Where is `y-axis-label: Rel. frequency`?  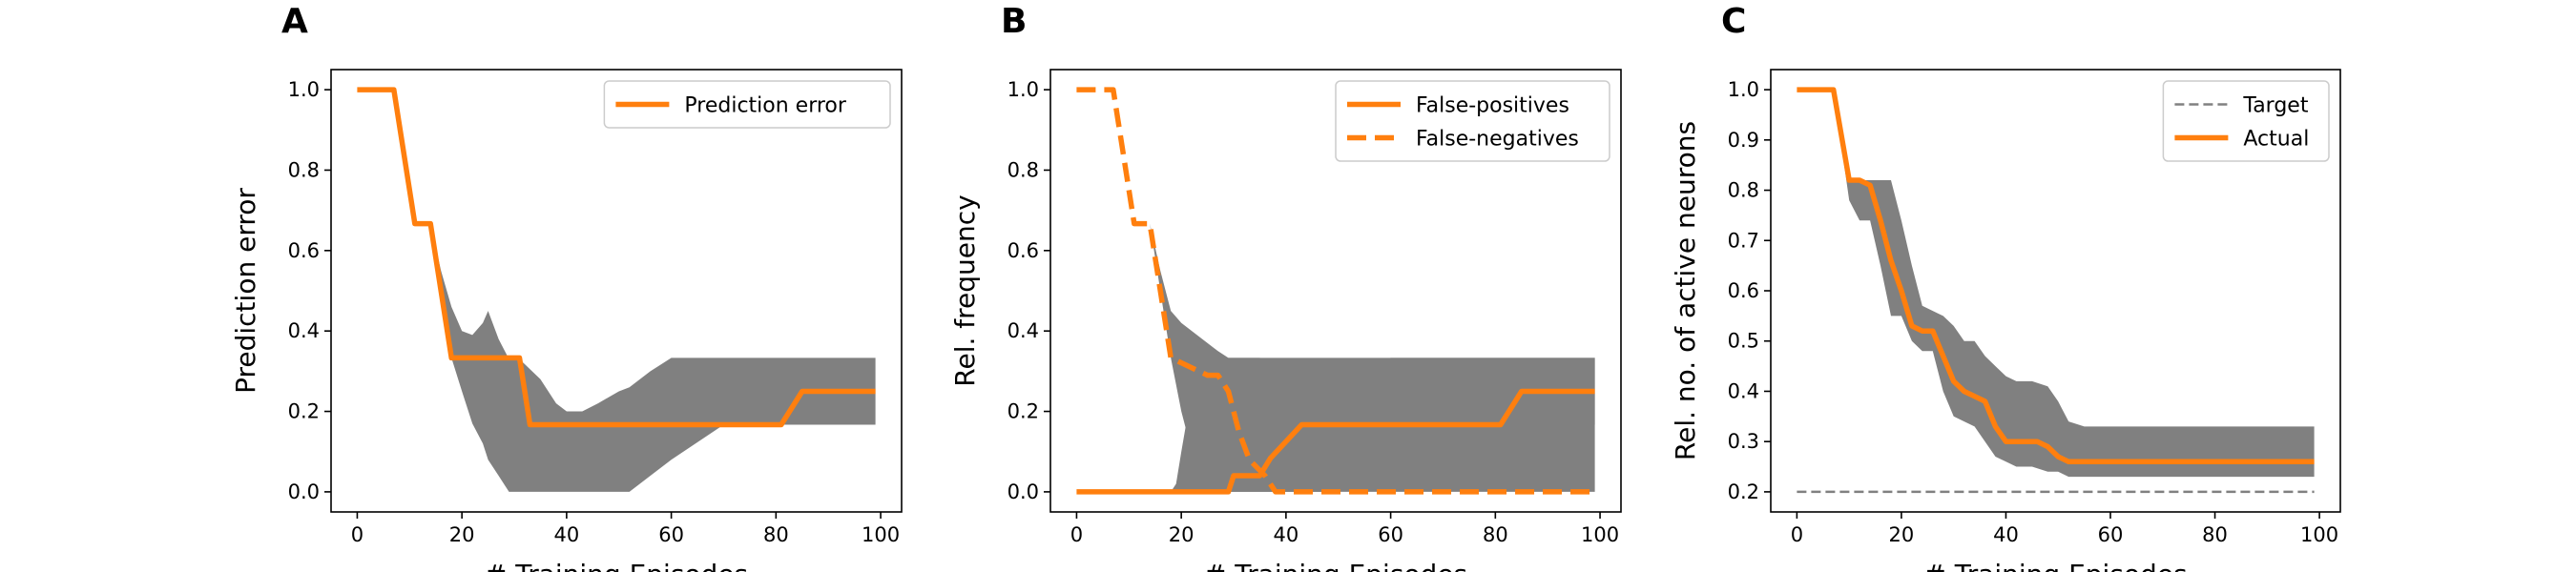 y-axis-label: Rel. frequency is located at coordinates (965, 290).